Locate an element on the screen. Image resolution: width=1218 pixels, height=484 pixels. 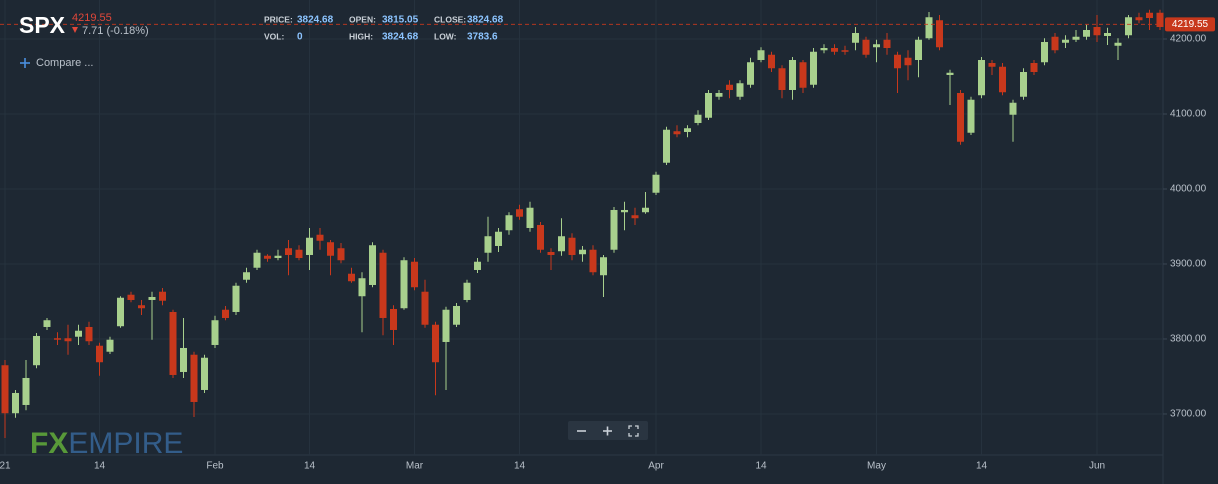
fullscreen-button is located at coordinates (633, 431).